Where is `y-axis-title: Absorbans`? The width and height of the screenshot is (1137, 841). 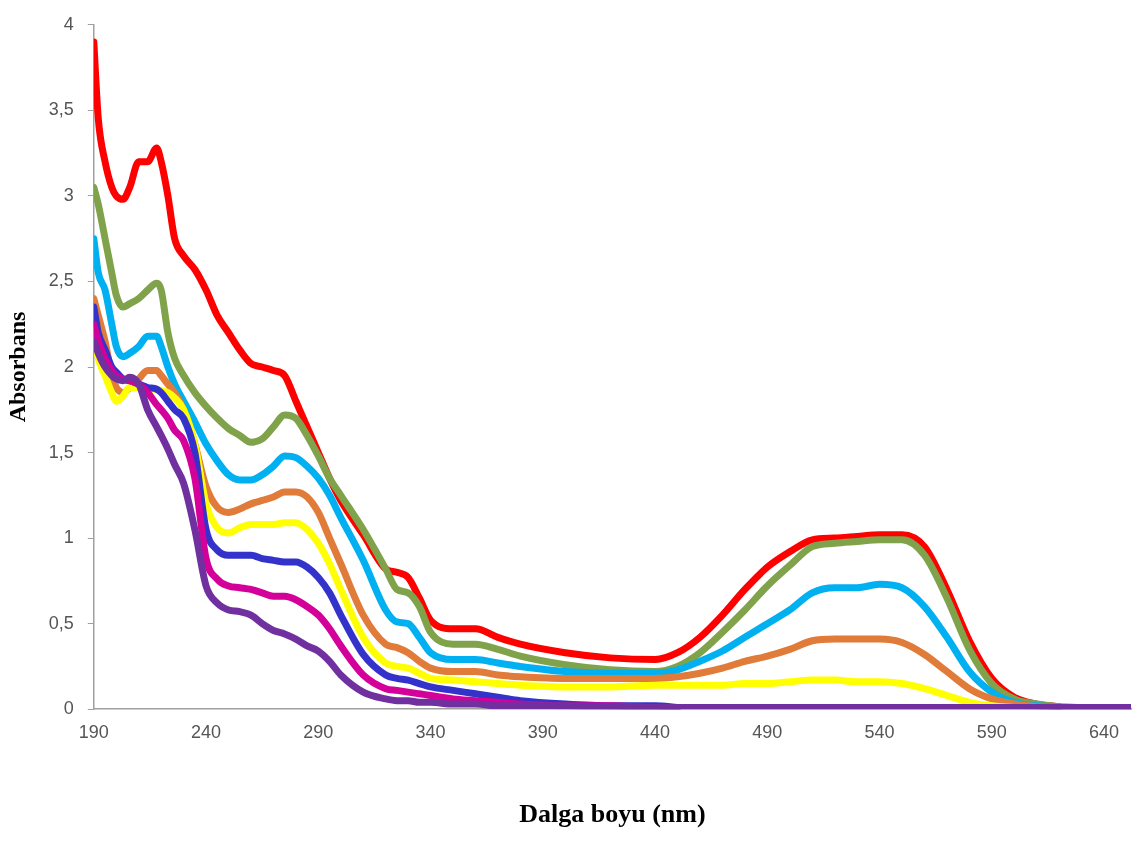
y-axis-title: Absorbans is located at coordinates (16, 367).